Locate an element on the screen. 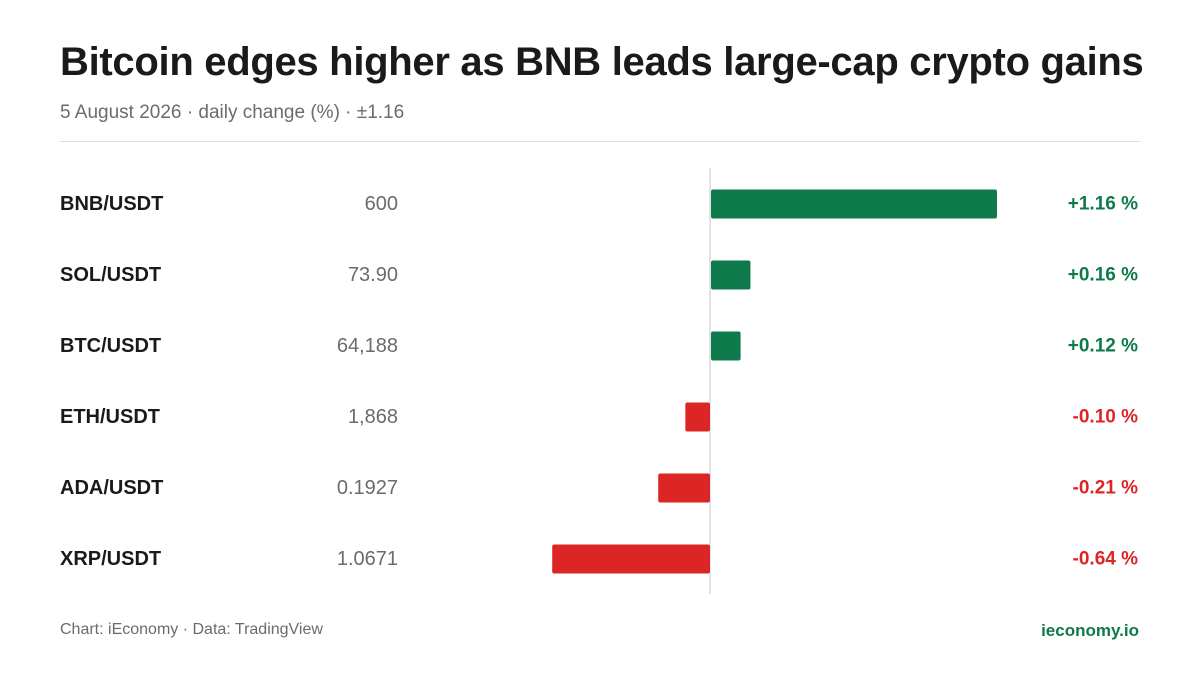 Image resolution: width=1200 pixels, height=675 pixels. category-label: SOL/USDT is located at coordinates (110, 275).